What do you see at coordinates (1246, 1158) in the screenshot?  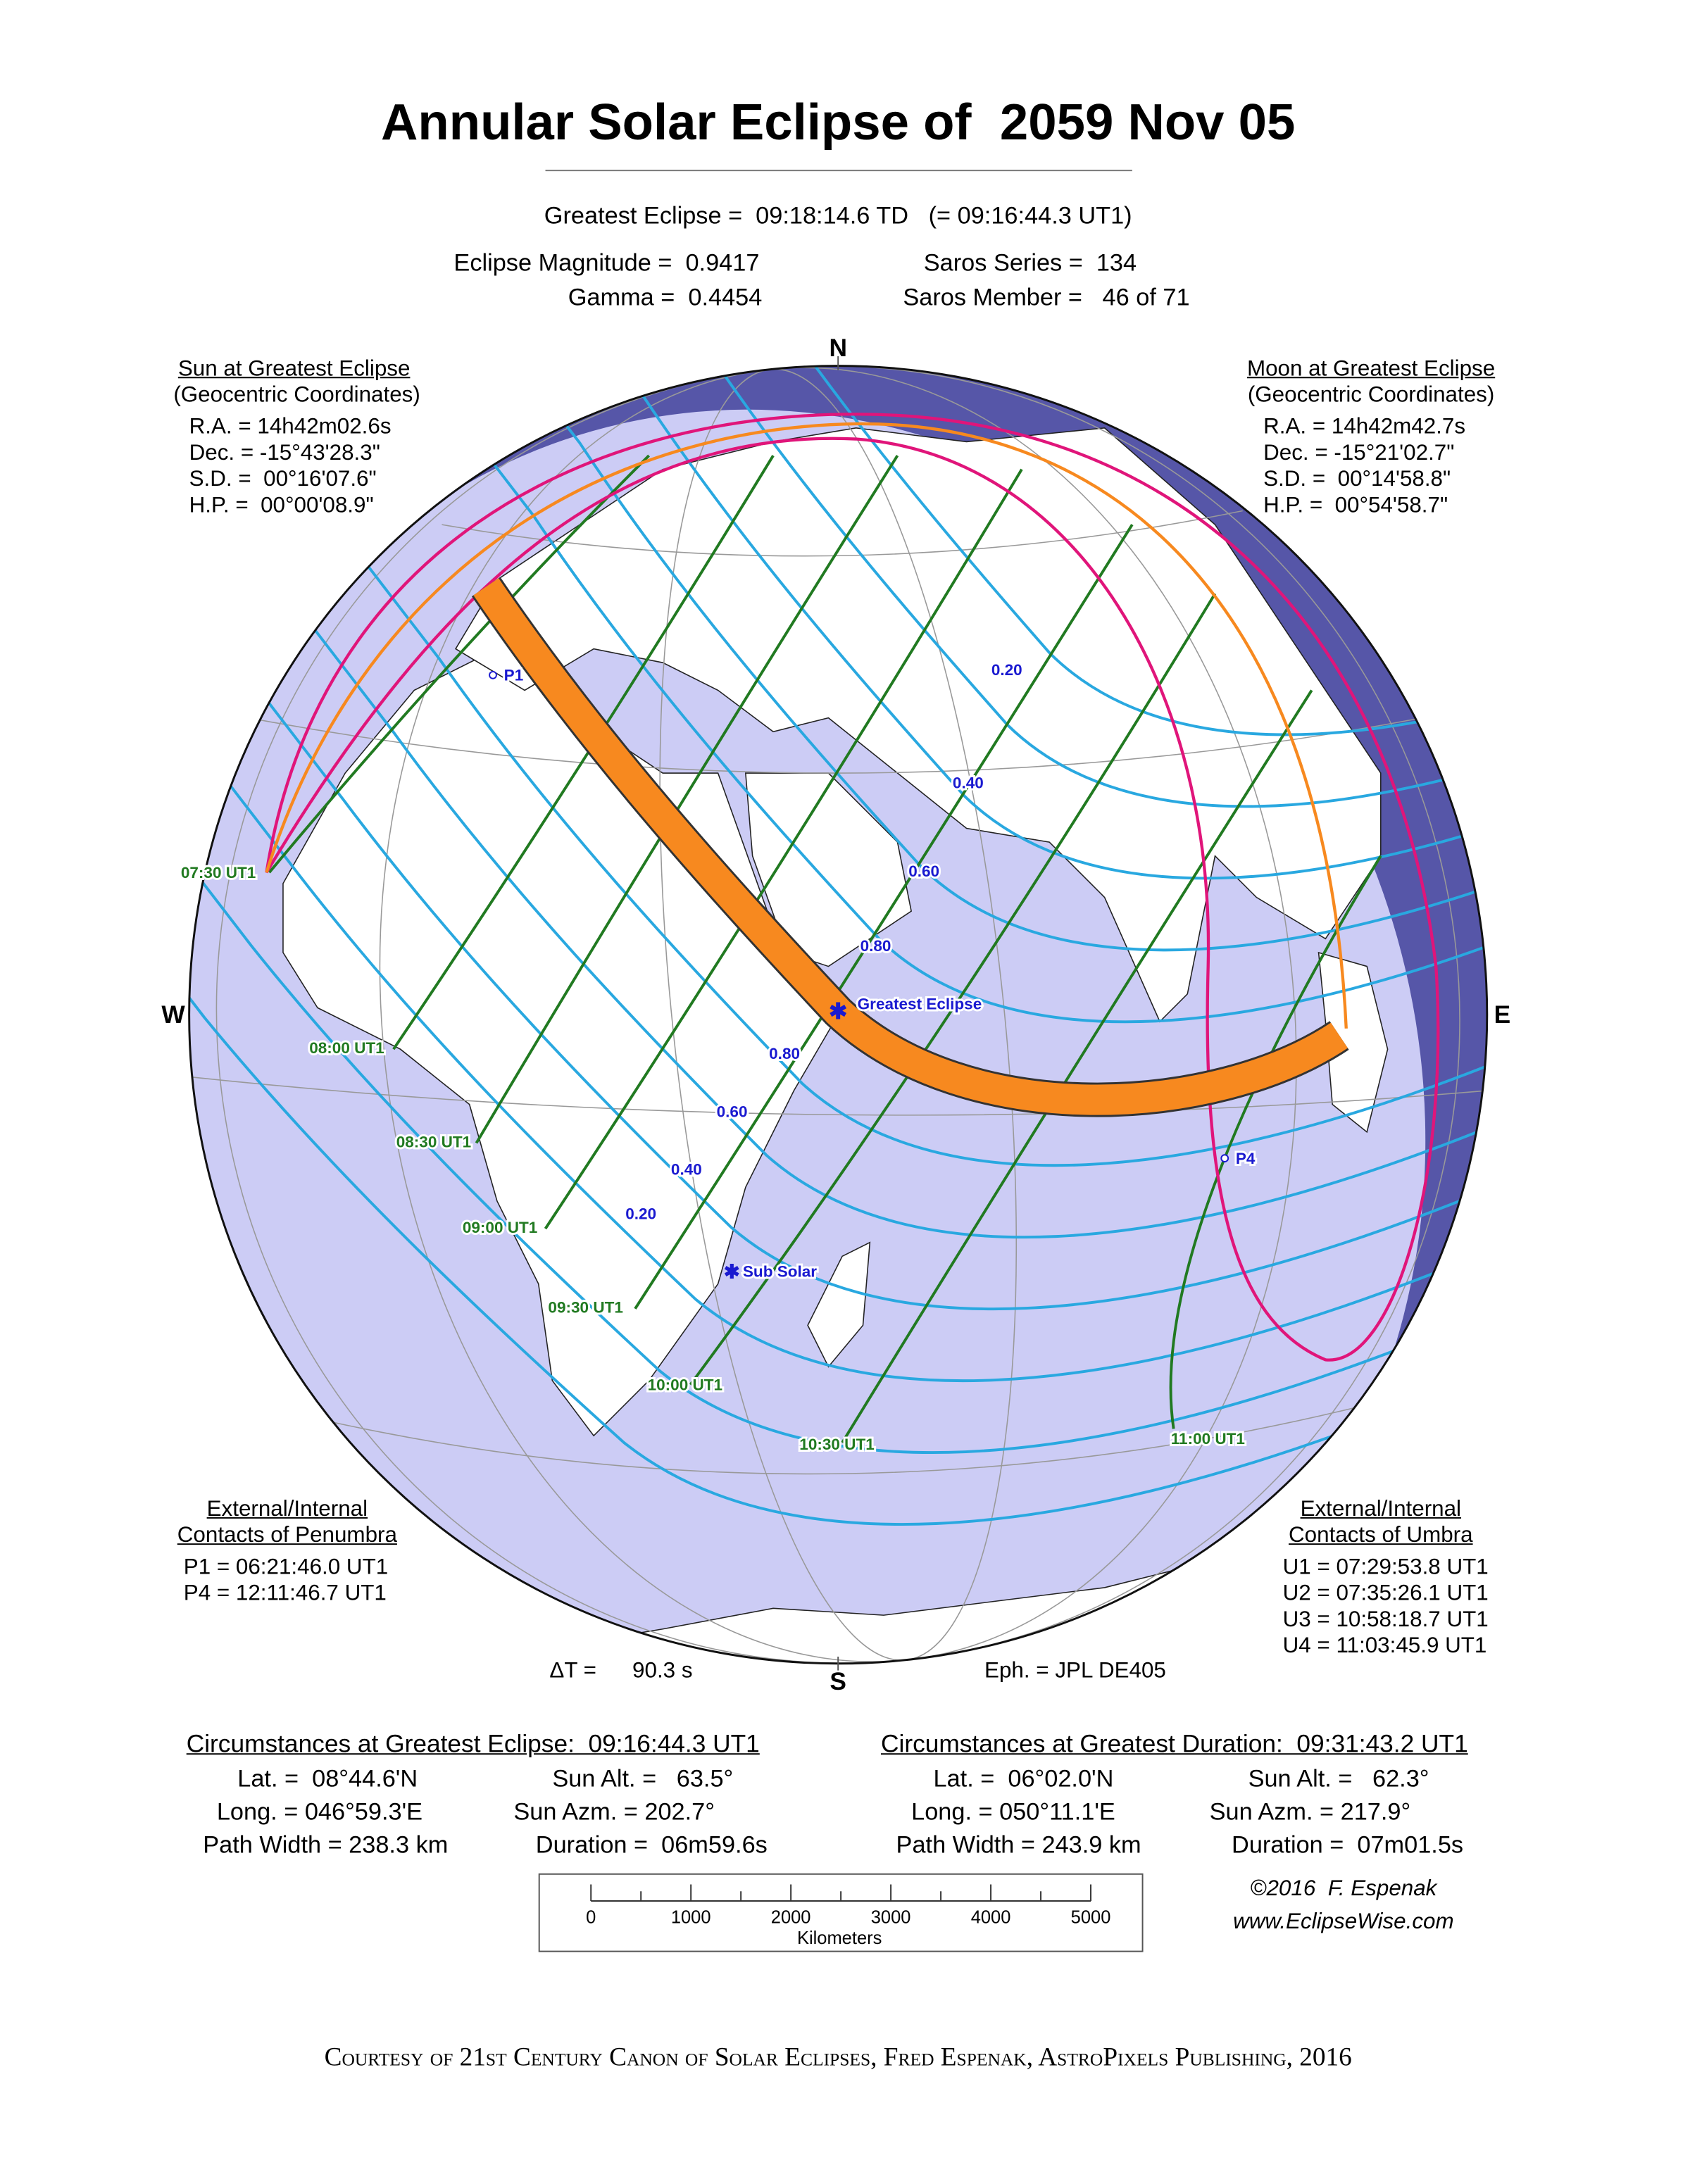 I see `p4-label: P4` at bounding box center [1246, 1158].